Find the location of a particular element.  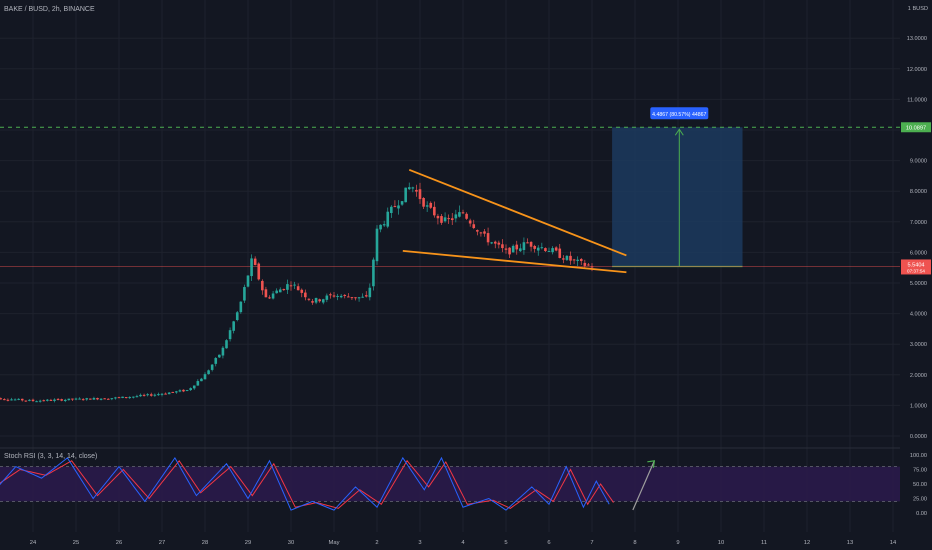

falling-wedge-trendlines is located at coordinates (514, 221).